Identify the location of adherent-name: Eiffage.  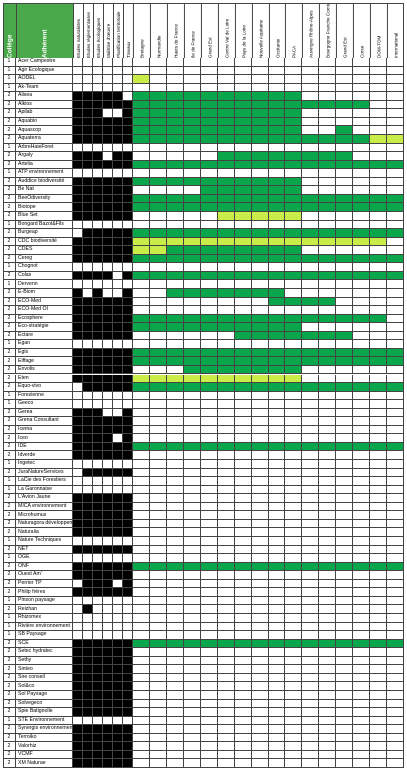
(44, 361).